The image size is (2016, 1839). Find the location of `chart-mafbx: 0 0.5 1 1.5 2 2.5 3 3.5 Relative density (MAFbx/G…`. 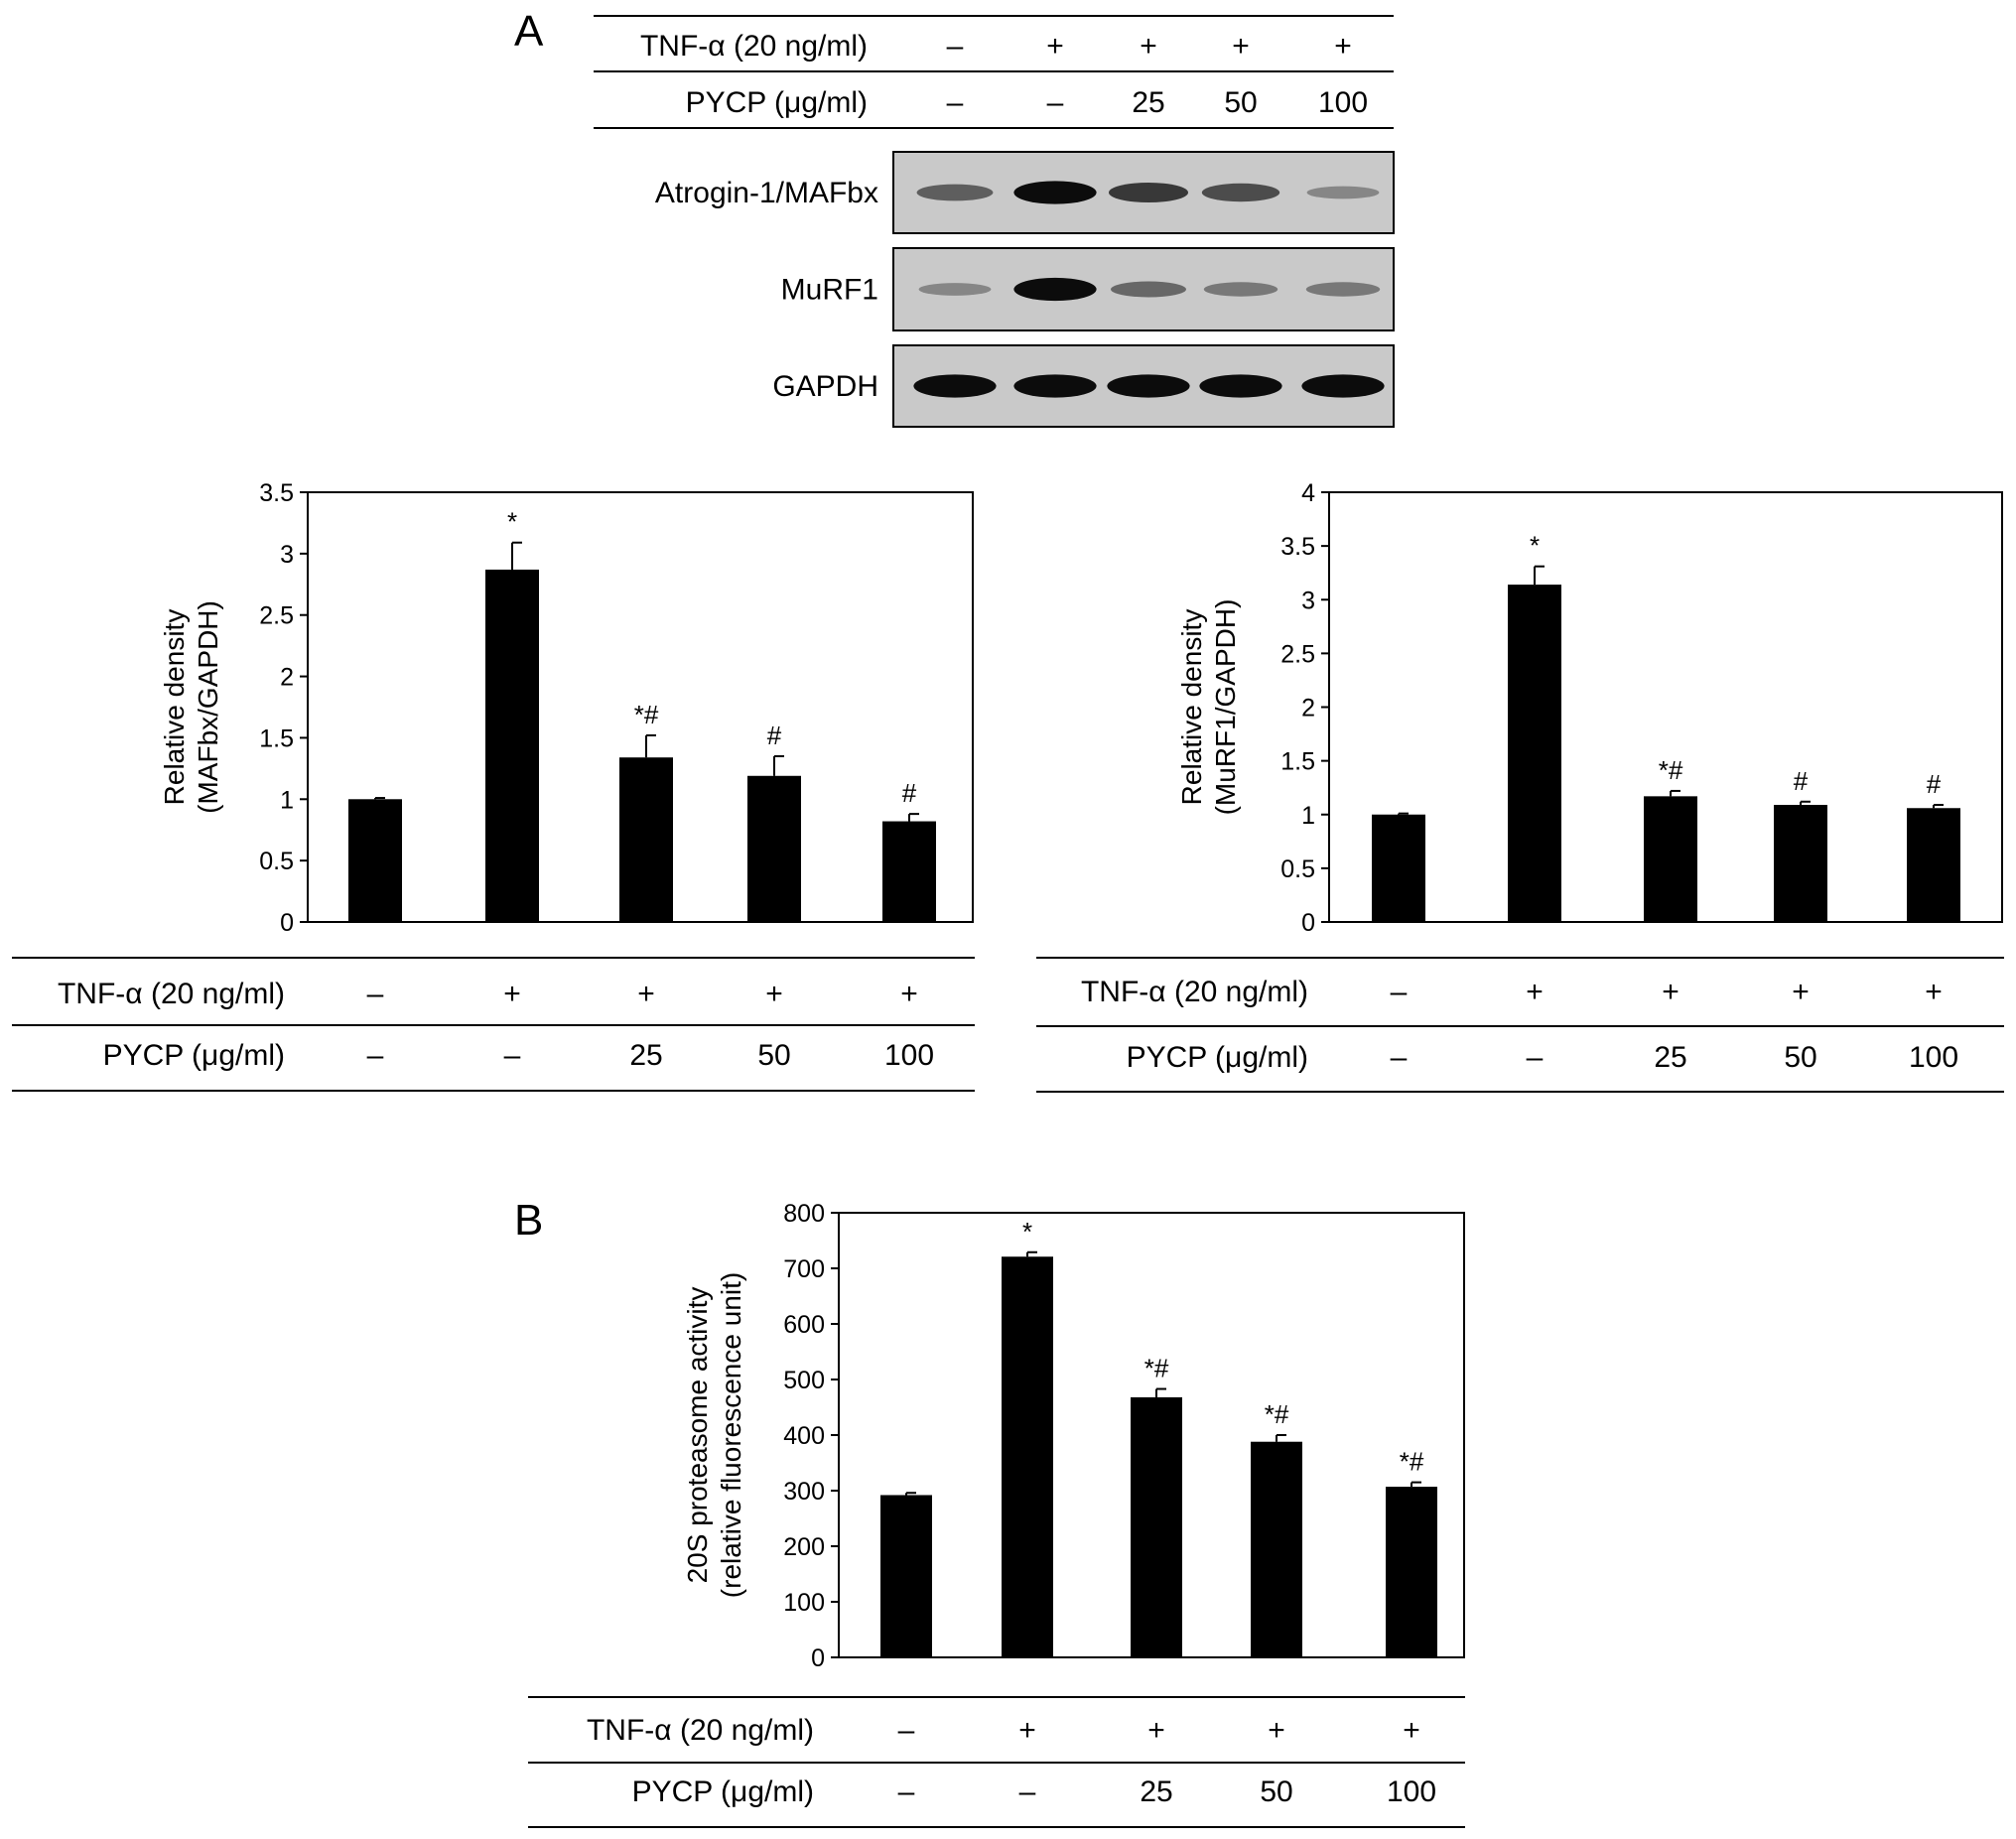

chart-mafbx: 0 0.5 1 1.5 2 2.5 3 3.5 Relative density (MAFbx/G… is located at coordinates (567, 708).